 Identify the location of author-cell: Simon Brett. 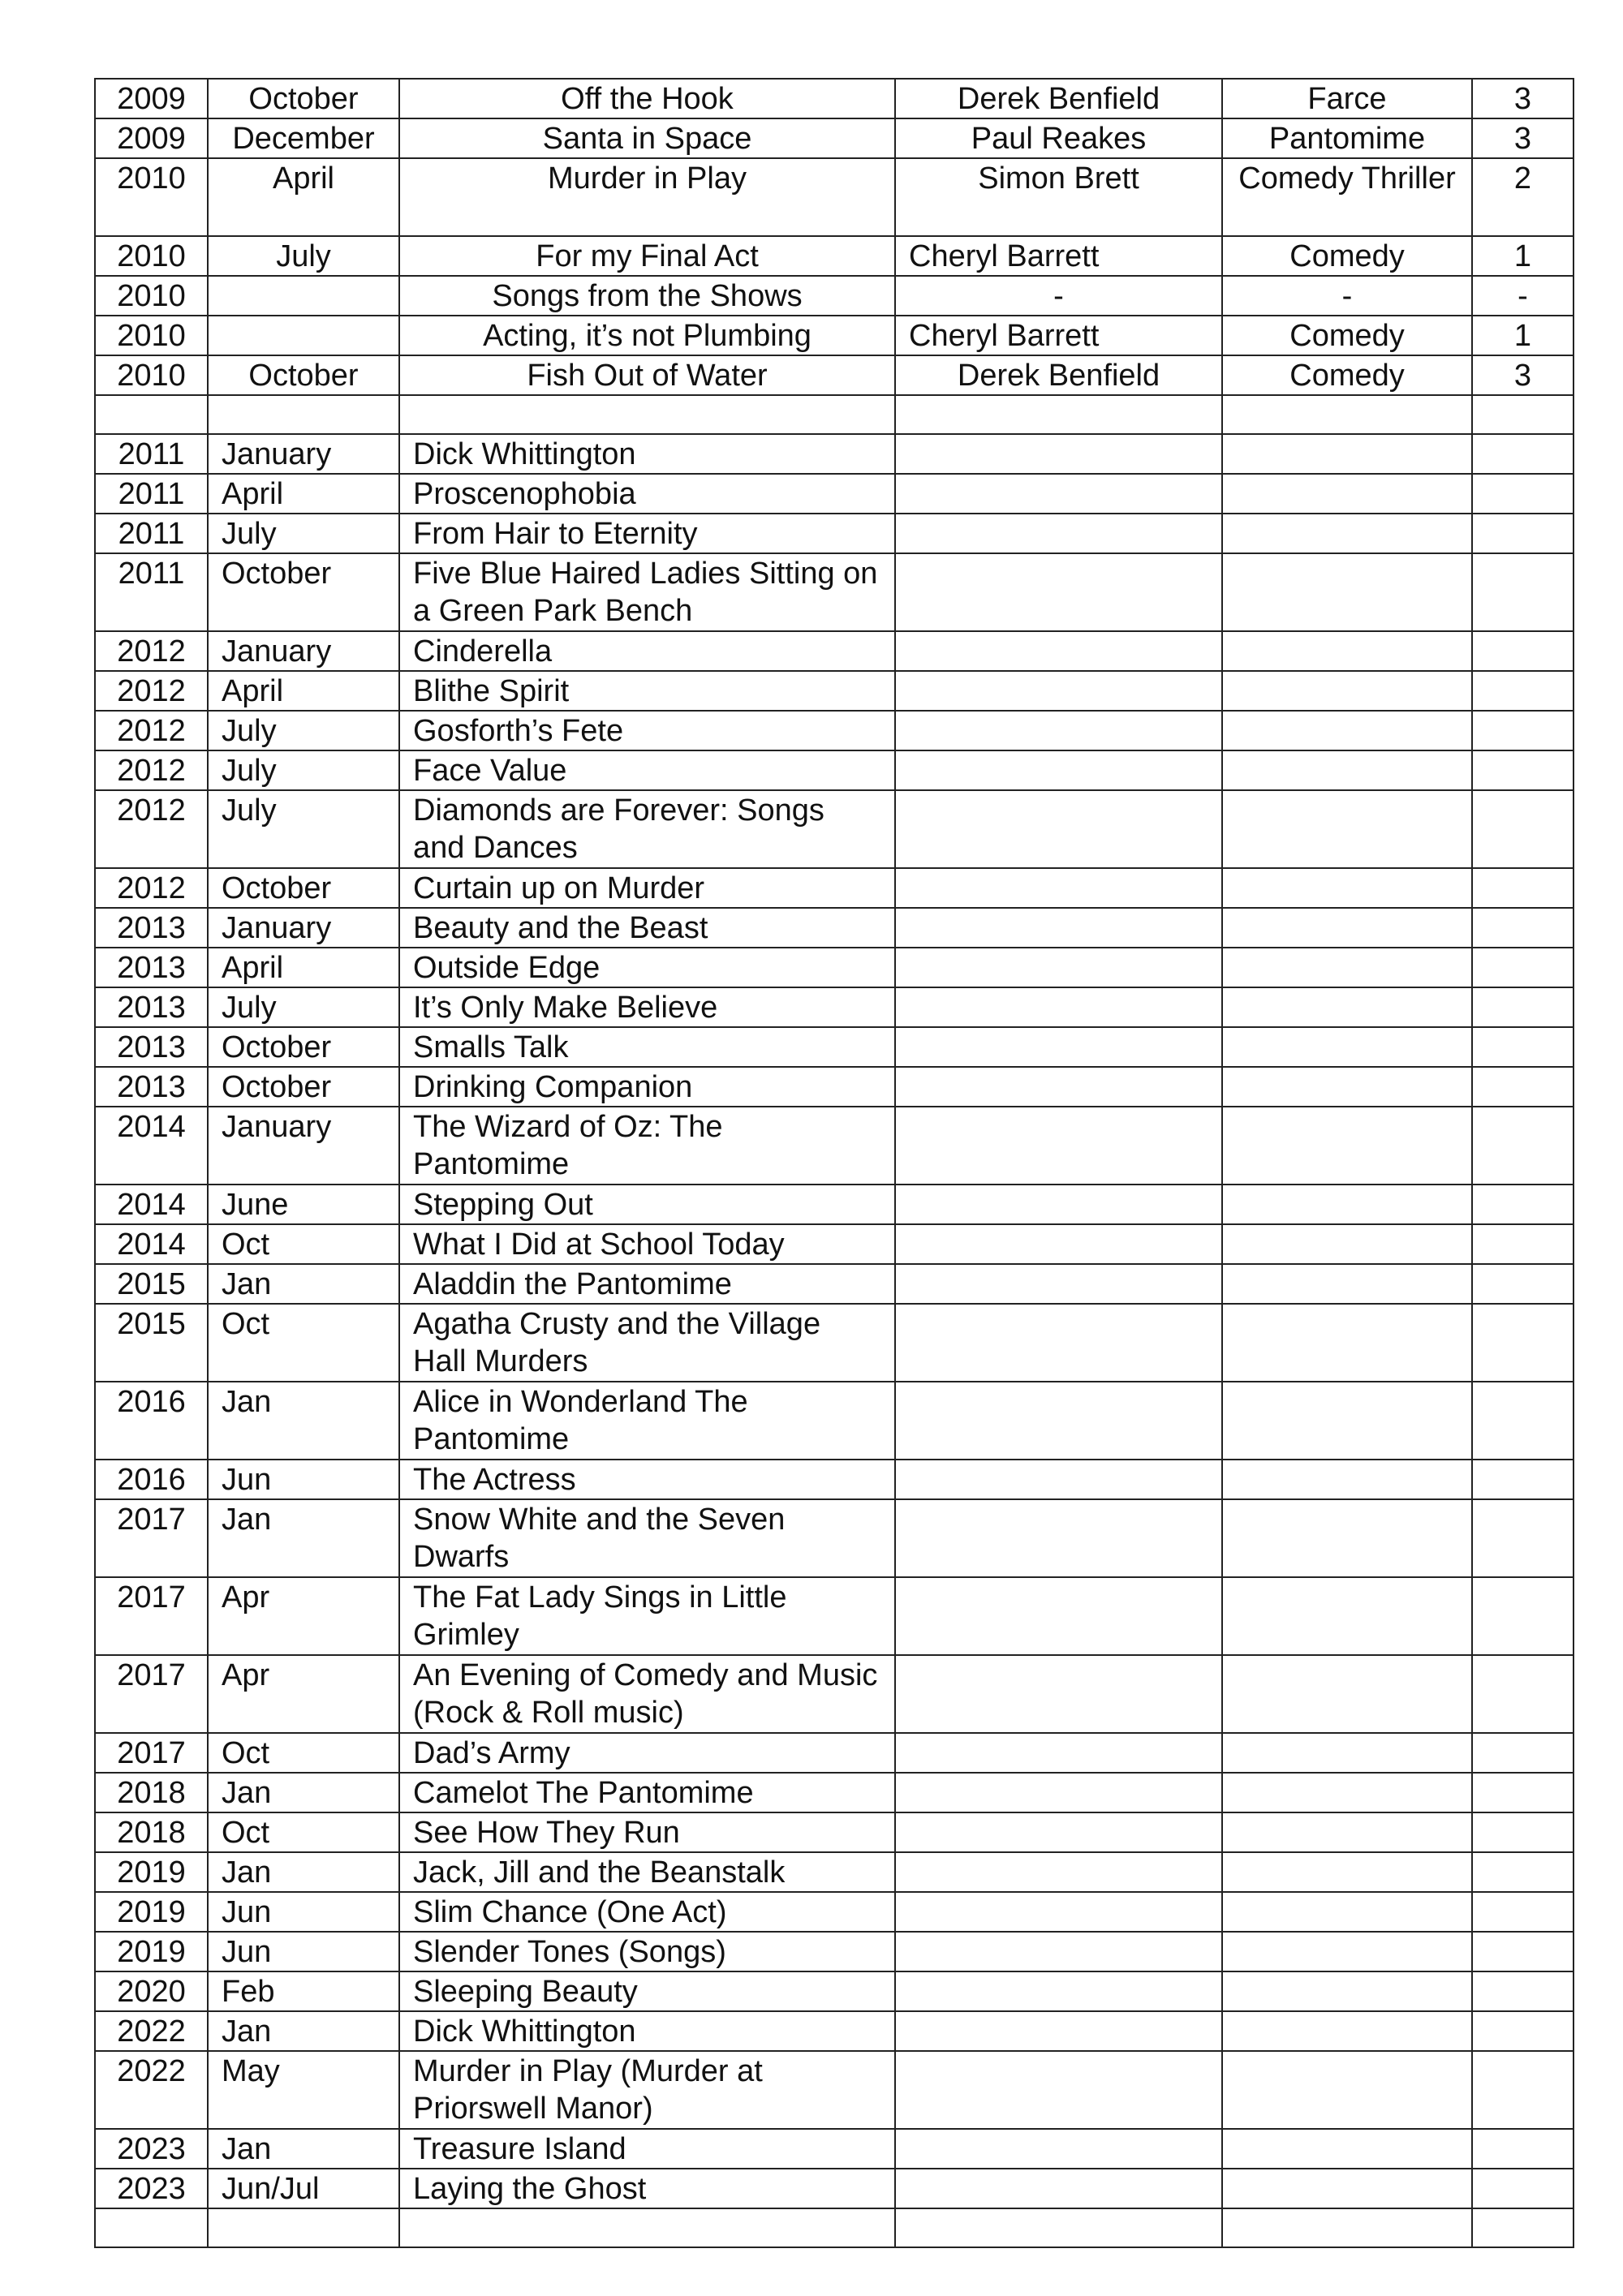
(1058, 197).